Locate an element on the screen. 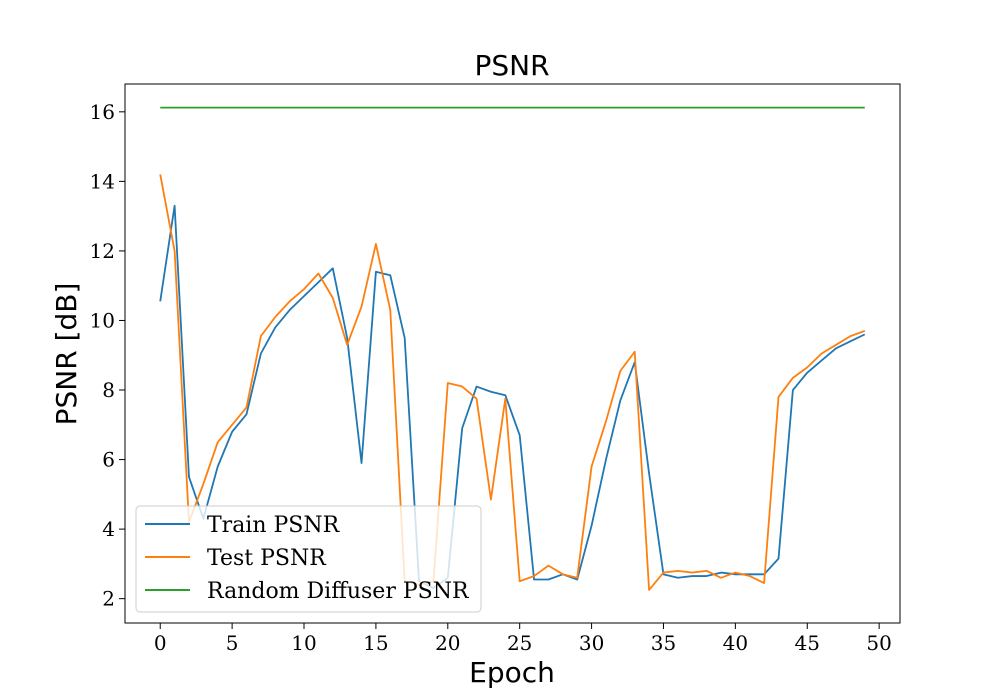 The height and width of the screenshot is (700, 1000). x-tick-label: 20 is located at coordinates (447, 643).